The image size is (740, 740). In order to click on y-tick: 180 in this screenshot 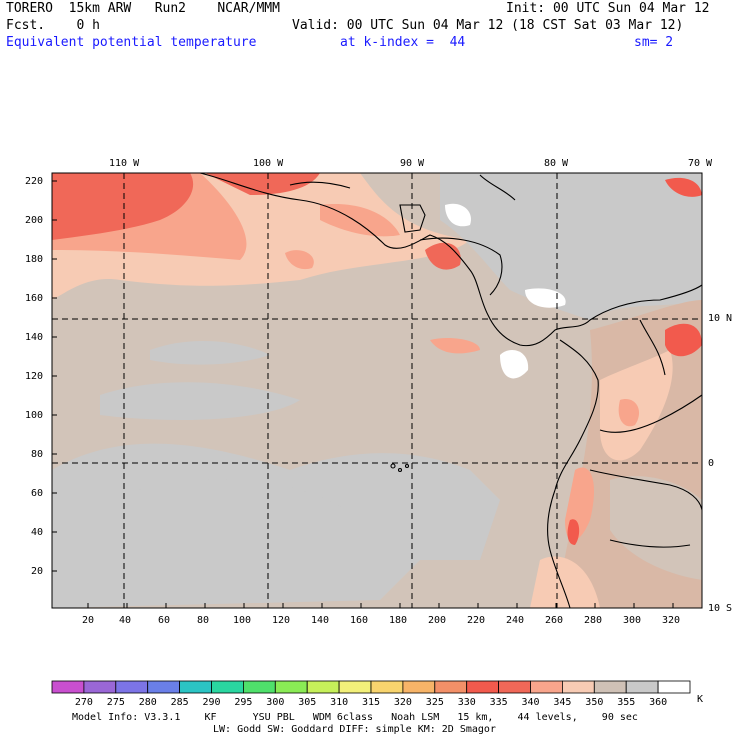, I will do `click(34, 259)`.